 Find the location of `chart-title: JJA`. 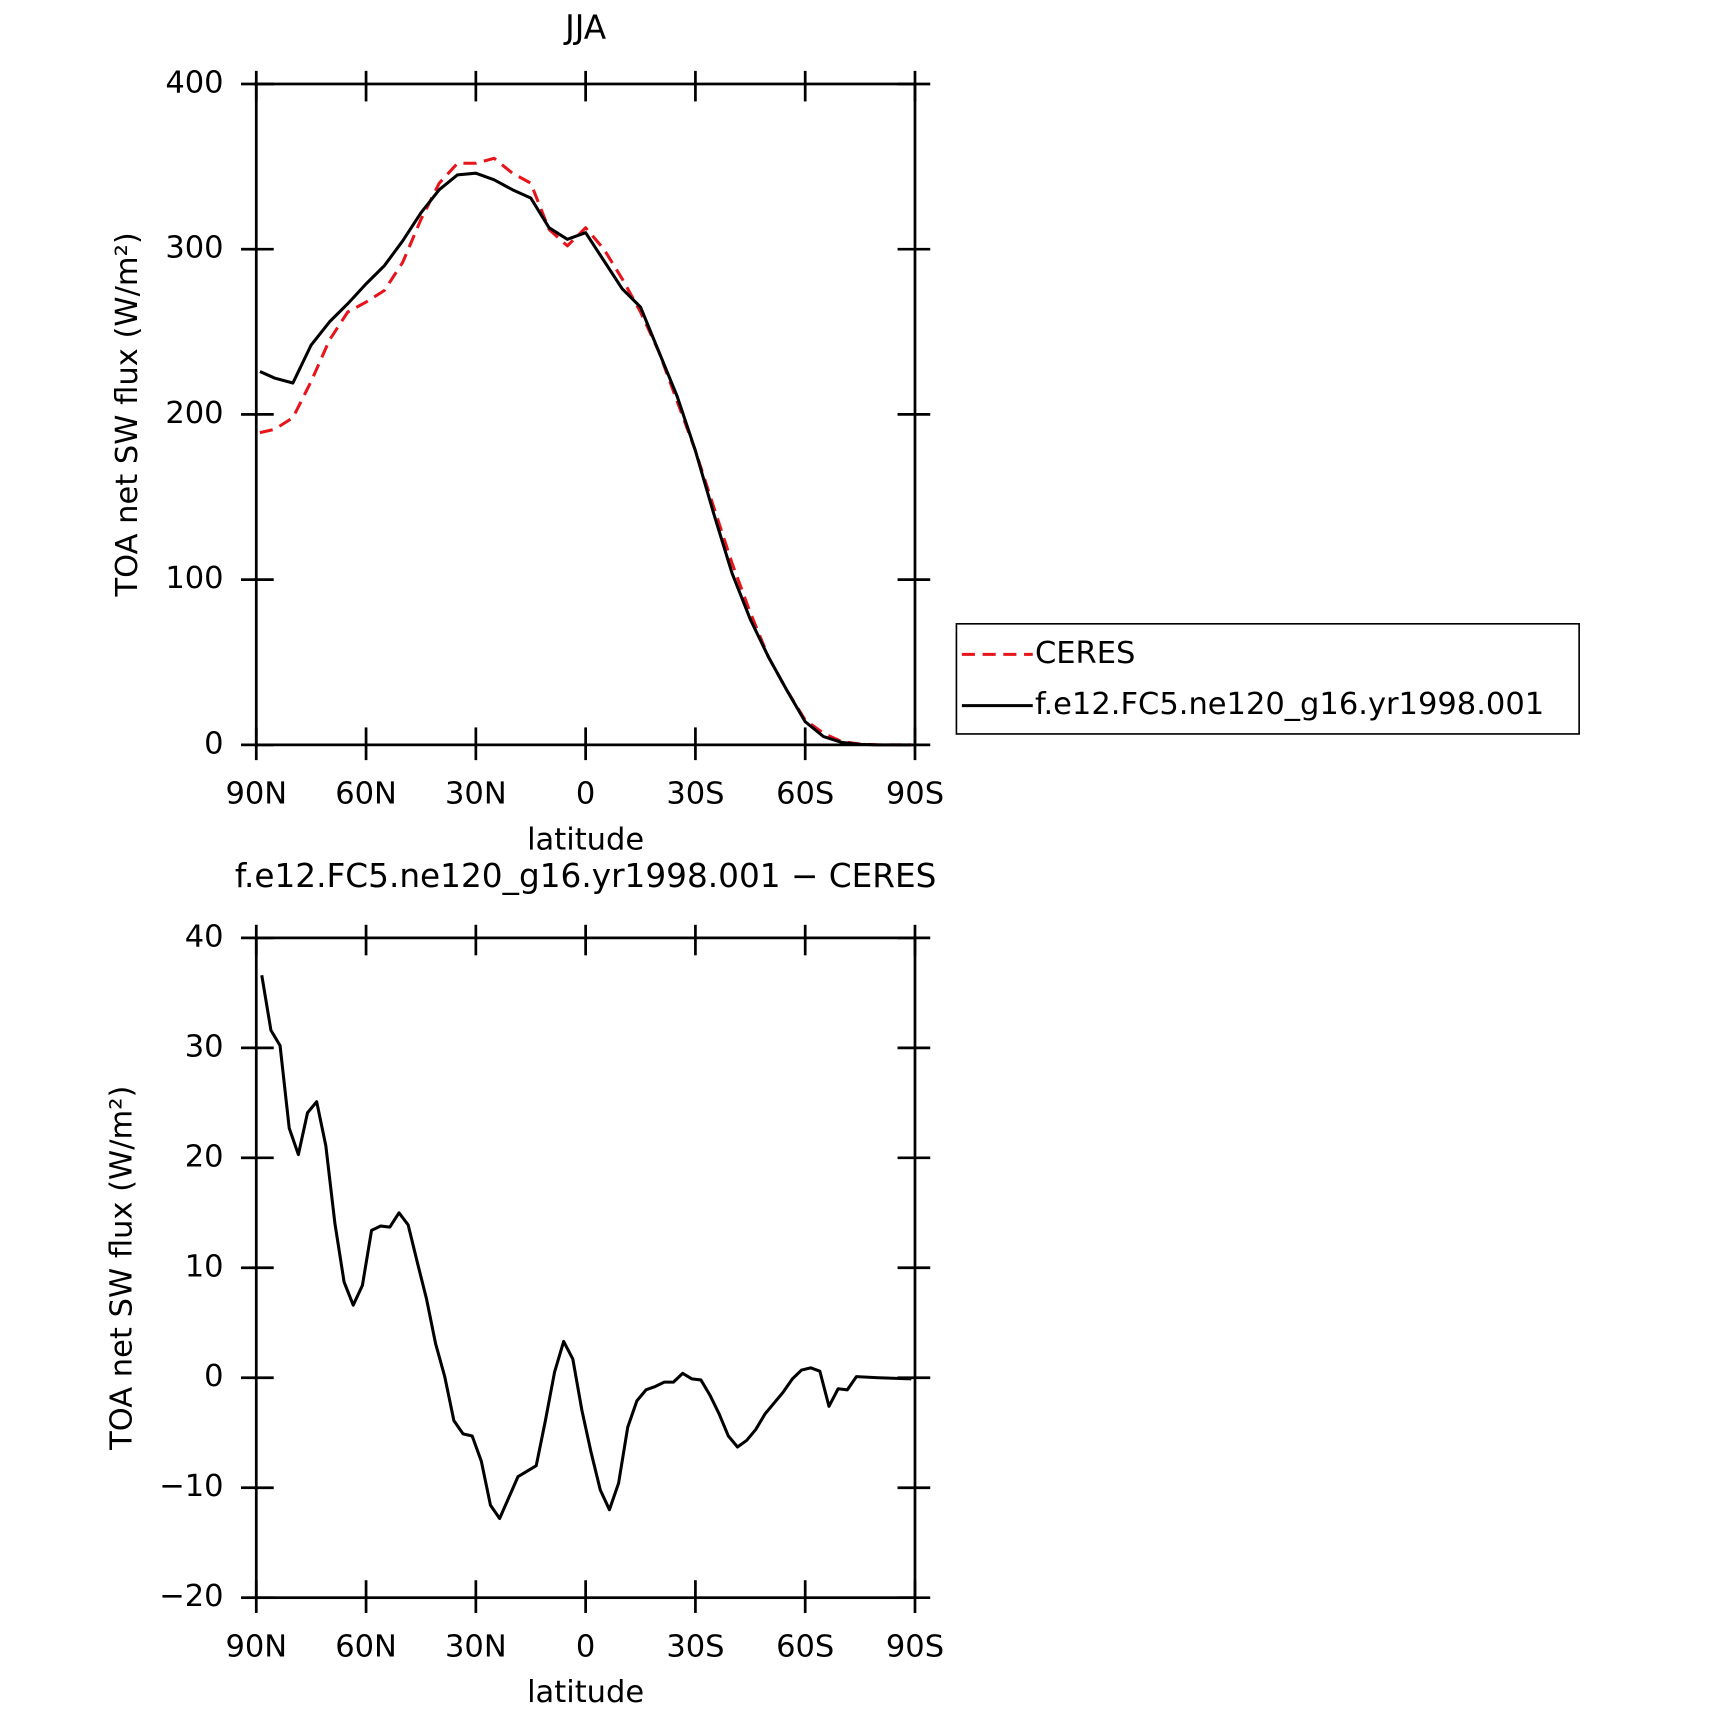

chart-title: JJA is located at coordinates (585, 27).